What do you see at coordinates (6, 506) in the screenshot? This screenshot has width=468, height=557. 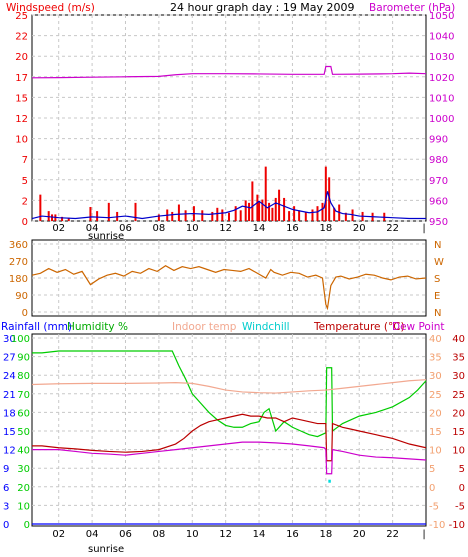 I see `rainfall-tick-label: 3` at bounding box center [6, 506].